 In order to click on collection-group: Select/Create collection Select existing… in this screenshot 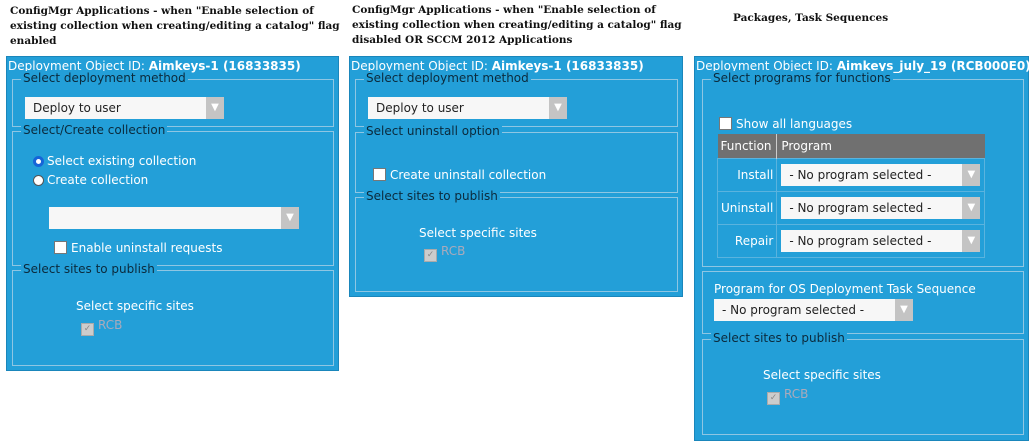, I will do `click(173, 194)`.